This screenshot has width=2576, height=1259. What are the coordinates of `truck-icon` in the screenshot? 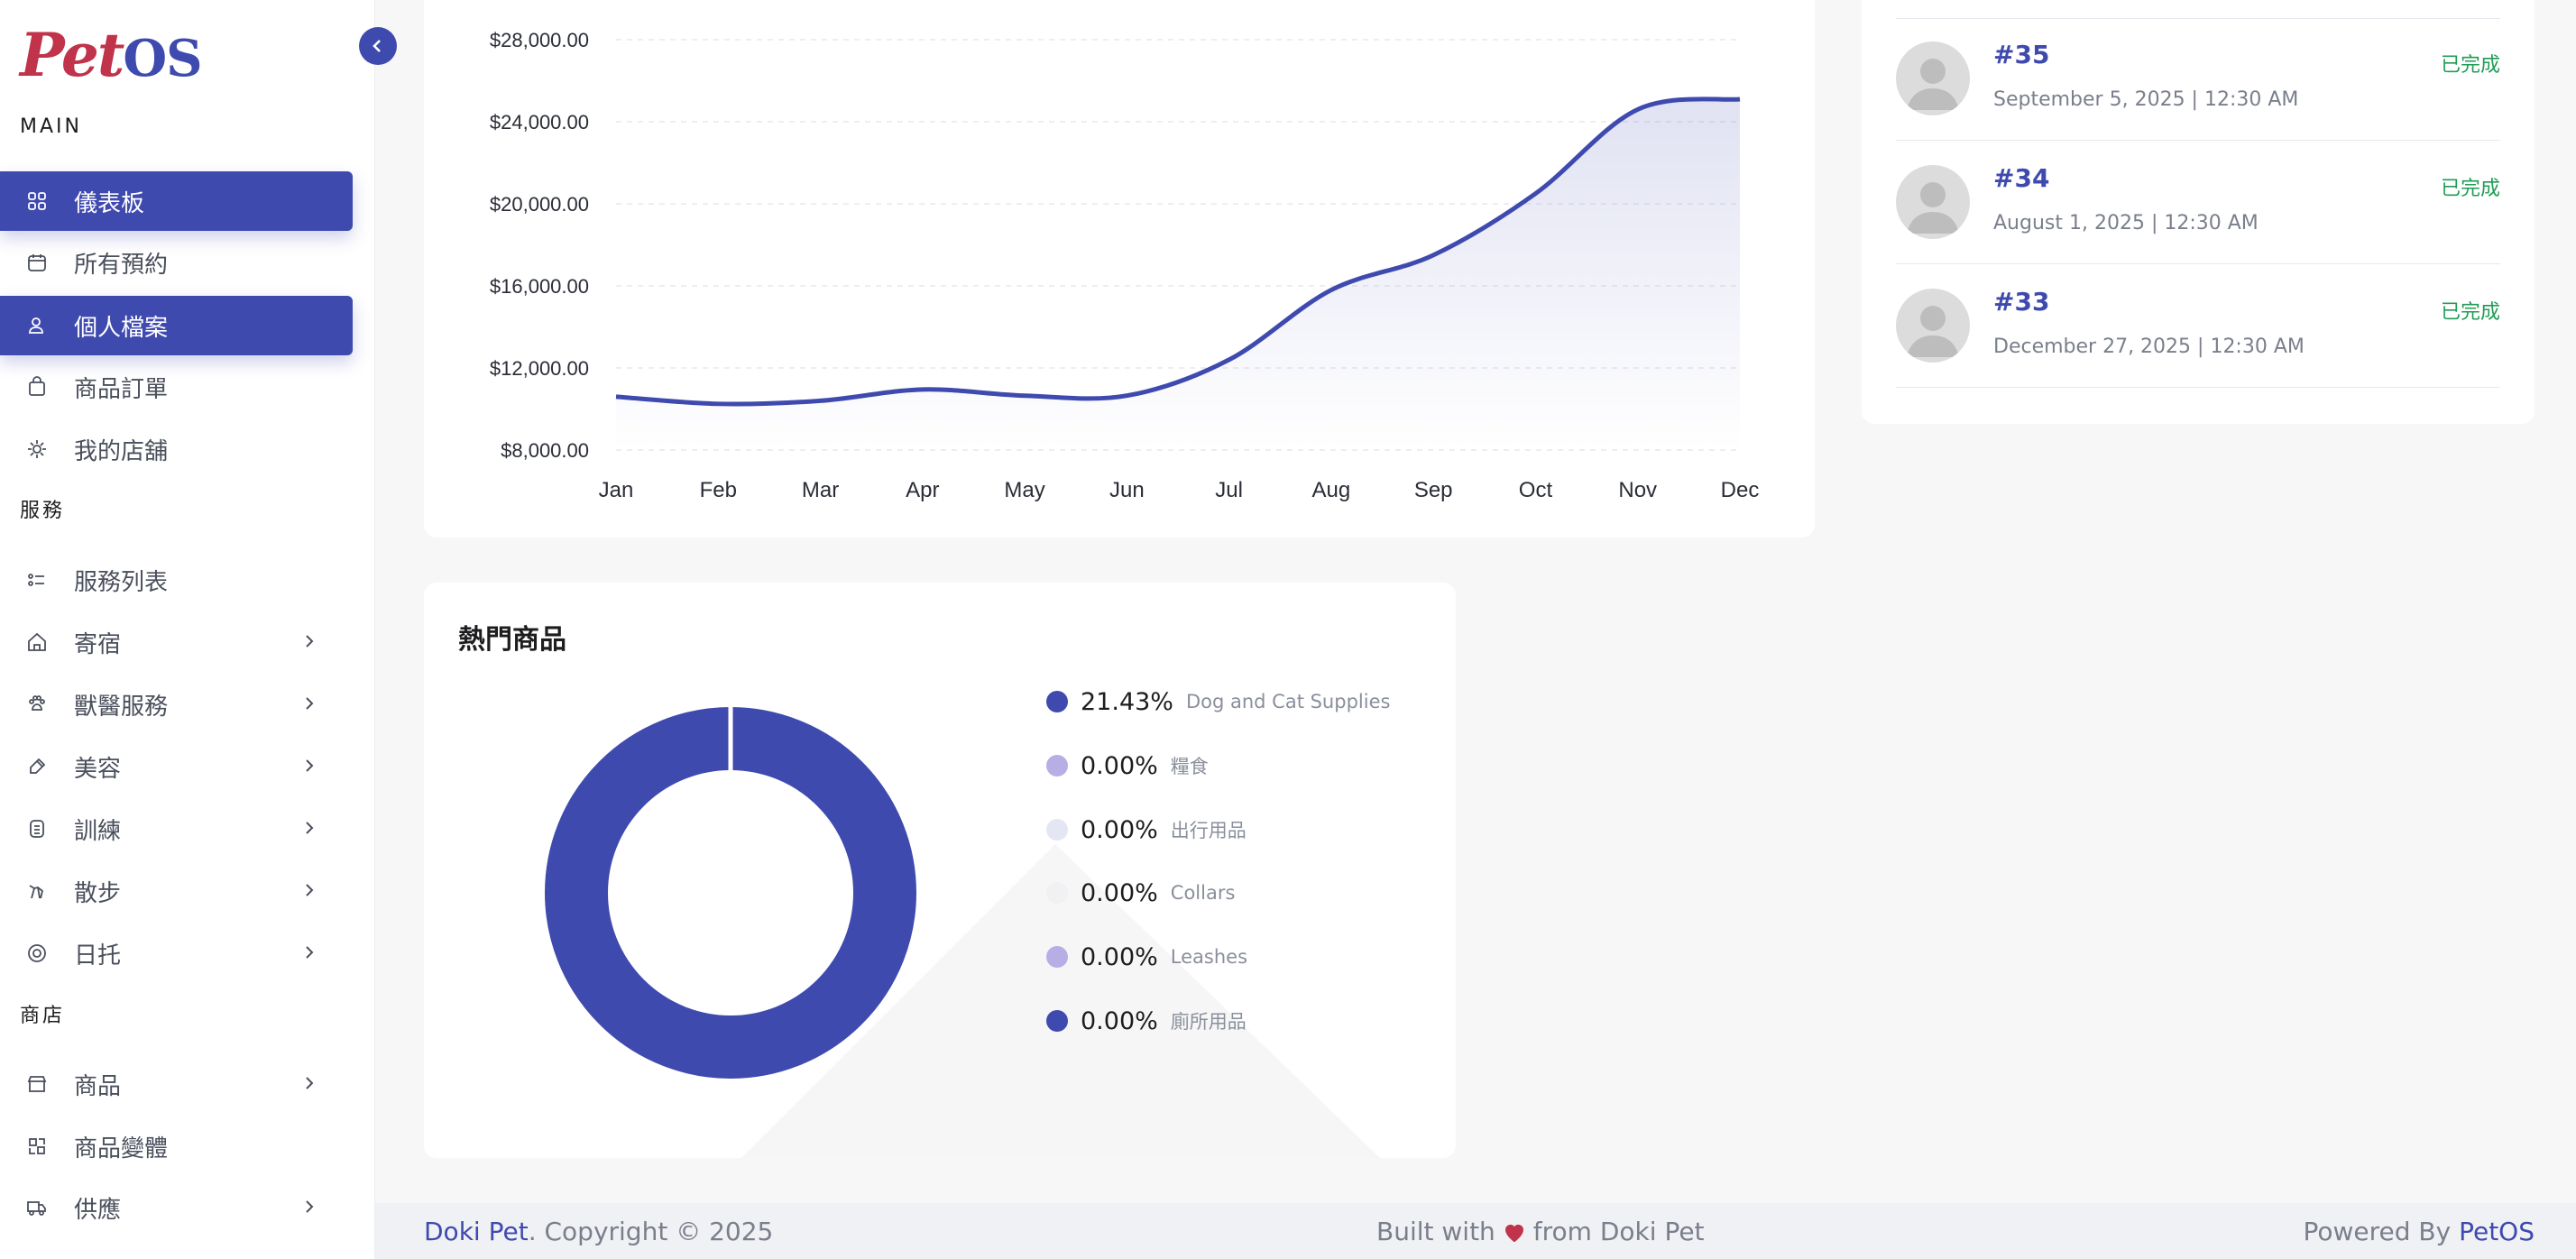 It's located at (37, 1207).